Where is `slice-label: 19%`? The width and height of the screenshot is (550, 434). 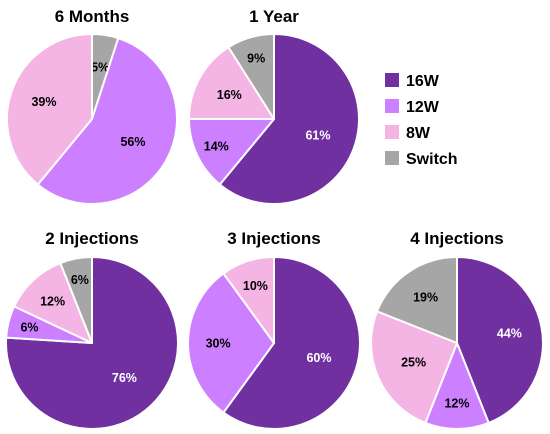
slice-label: 19% is located at coordinates (425, 297).